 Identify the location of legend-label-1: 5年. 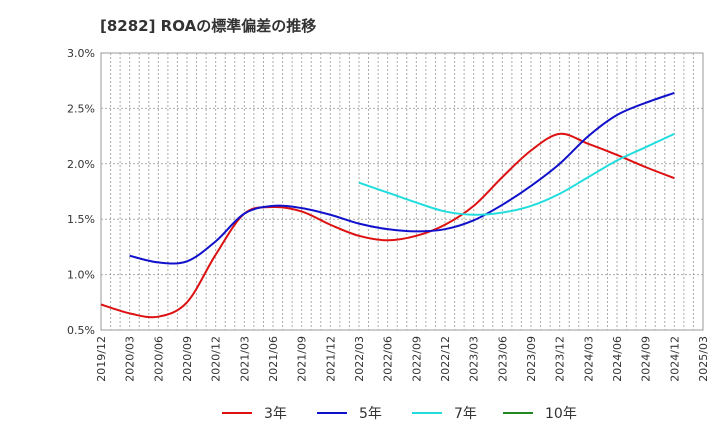
(370, 414).